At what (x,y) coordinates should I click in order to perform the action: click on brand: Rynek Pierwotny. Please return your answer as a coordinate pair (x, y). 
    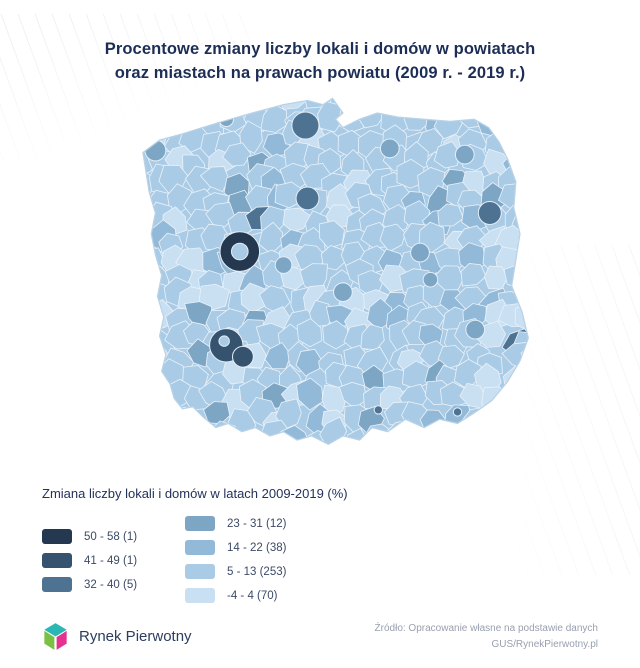
    Looking at the image, I should click on (117, 636).